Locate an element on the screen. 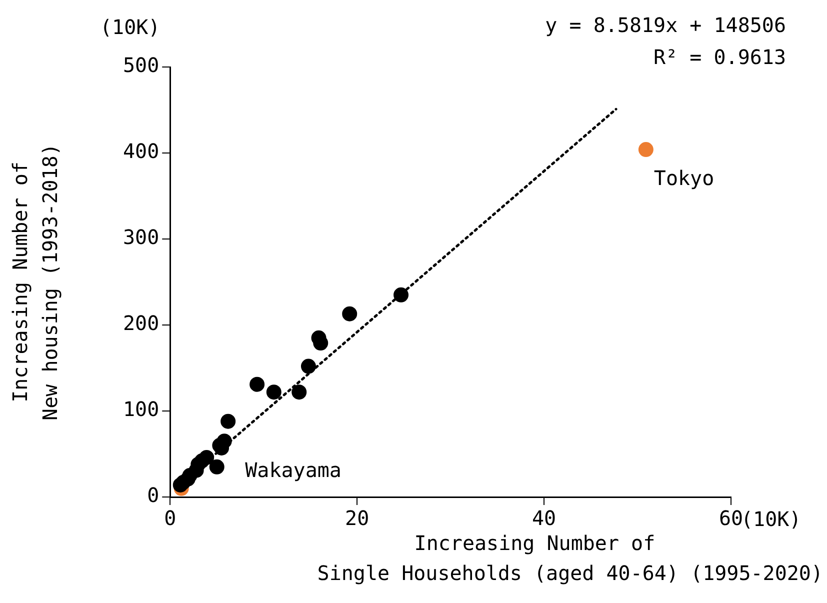 This screenshot has width=827, height=603. x-tick-label: 60 is located at coordinates (731, 518).